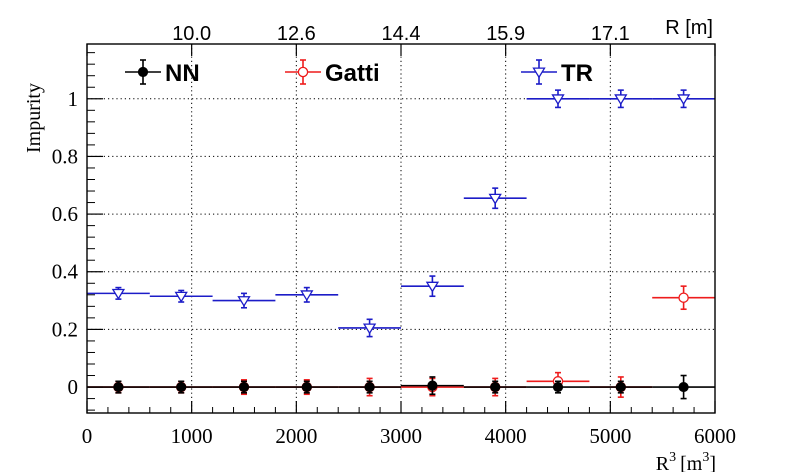 The width and height of the screenshot is (796, 472). Describe the element at coordinates (577, 73) in the screenshot. I see `legend-label: TR` at that location.